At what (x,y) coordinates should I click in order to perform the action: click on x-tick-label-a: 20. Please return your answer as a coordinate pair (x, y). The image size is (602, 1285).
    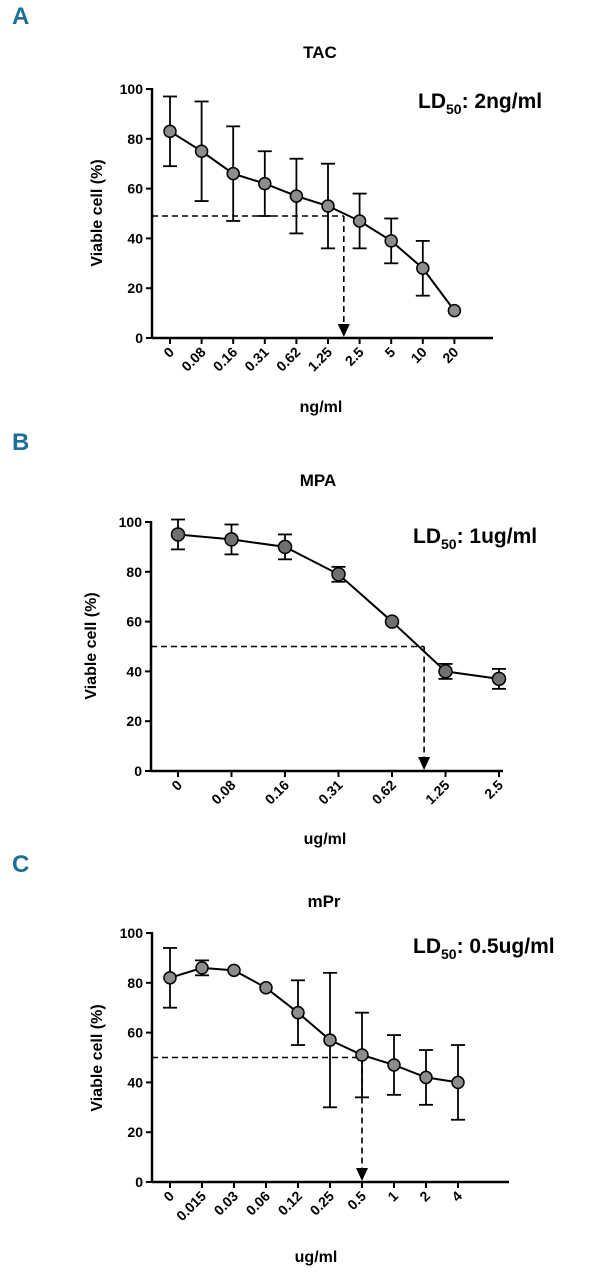
    Looking at the image, I should click on (450, 355).